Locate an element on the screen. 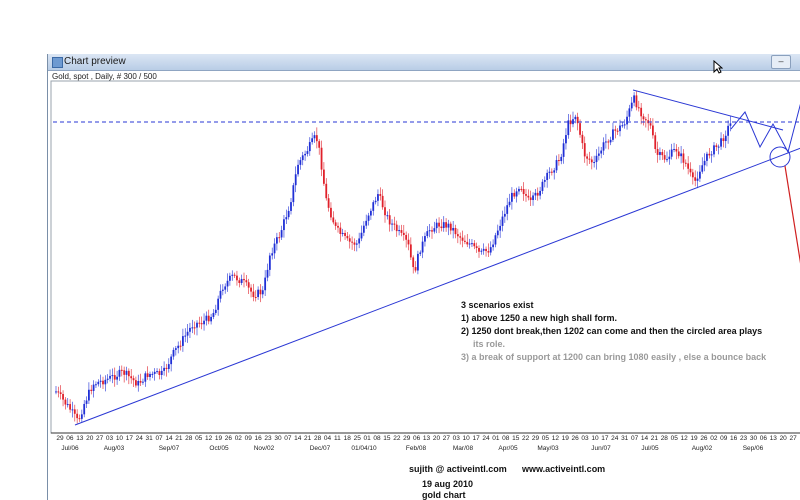  title-bar: Chart preview – is located at coordinates (424, 62).